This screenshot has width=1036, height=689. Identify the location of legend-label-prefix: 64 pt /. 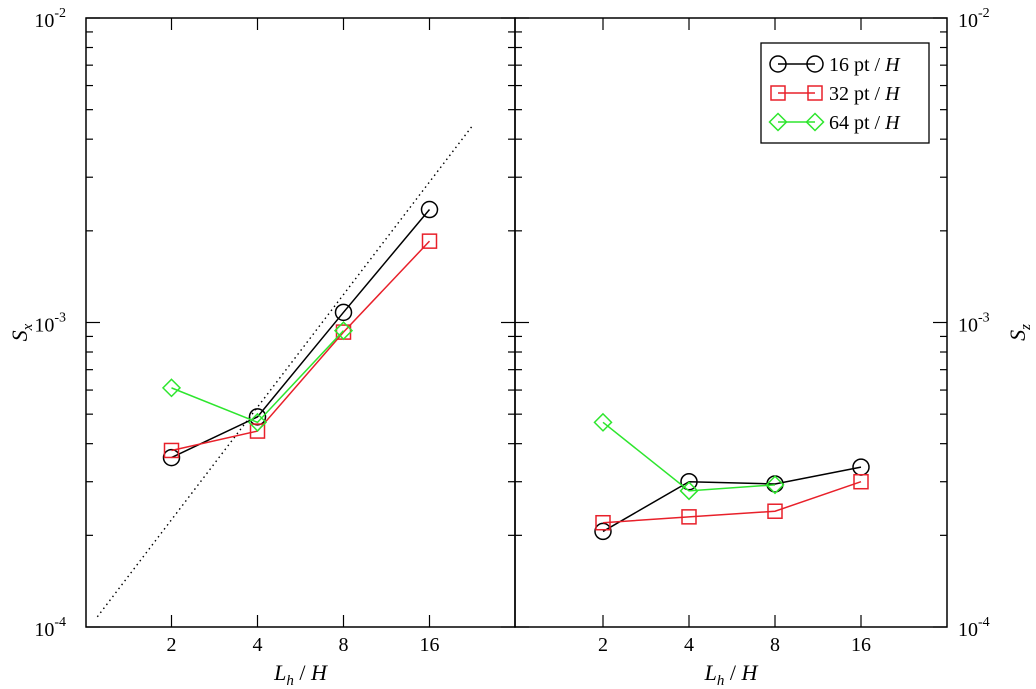
(857, 123).